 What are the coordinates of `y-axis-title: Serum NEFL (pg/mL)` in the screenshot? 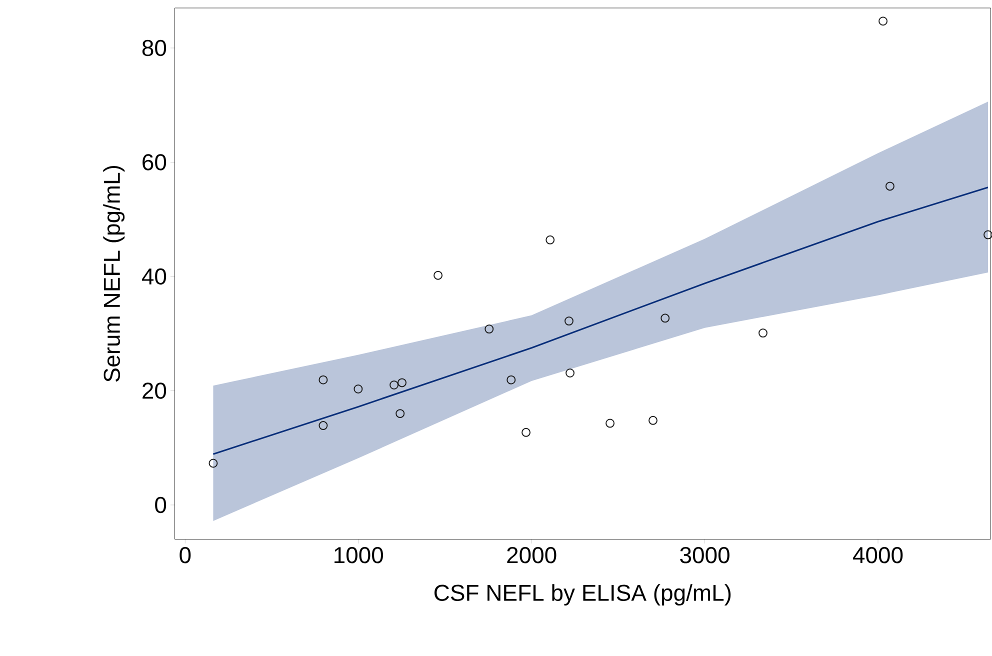 It's located at (114, 274).